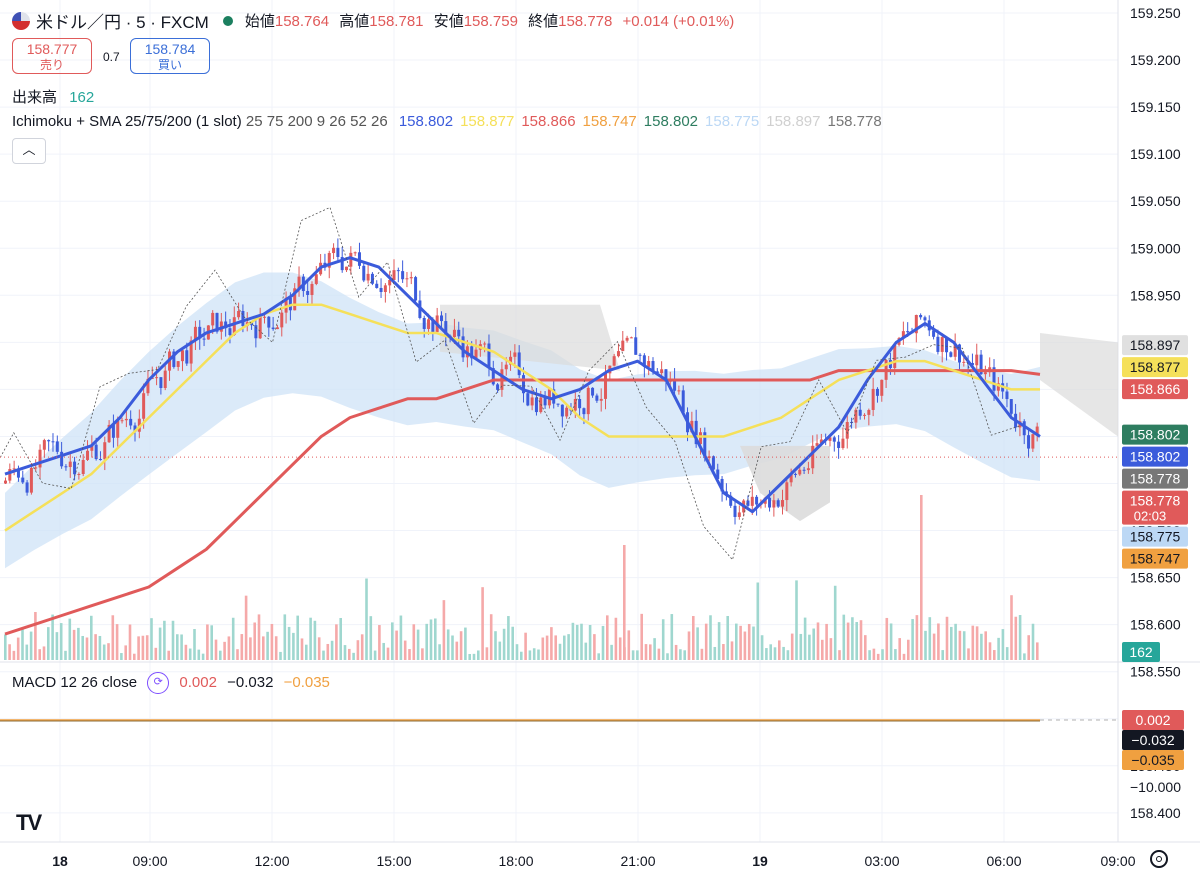 The height and width of the screenshot is (876, 1200). What do you see at coordinates (1155, 107) in the screenshot?
I see `y-axis-tick: 159.150` at bounding box center [1155, 107].